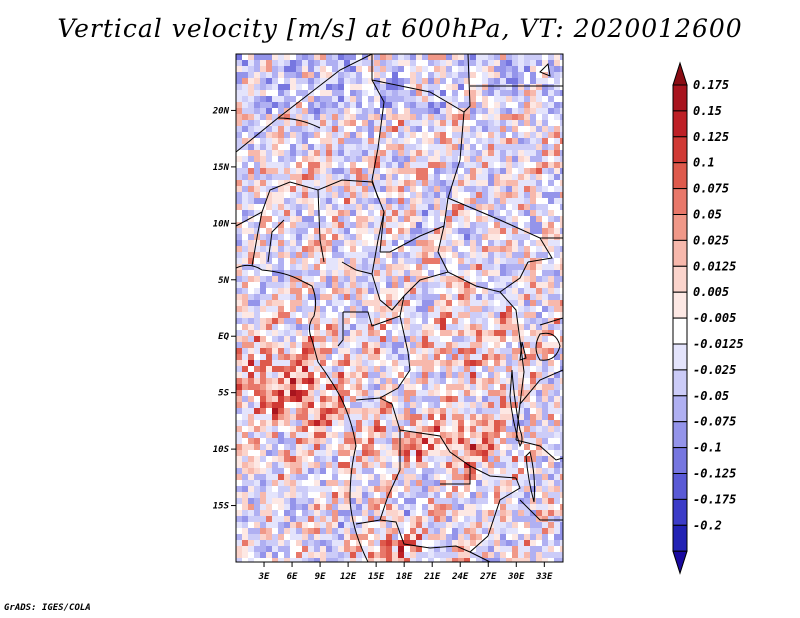  I want to click on y-tick-label: 15N, so click(221, 168).